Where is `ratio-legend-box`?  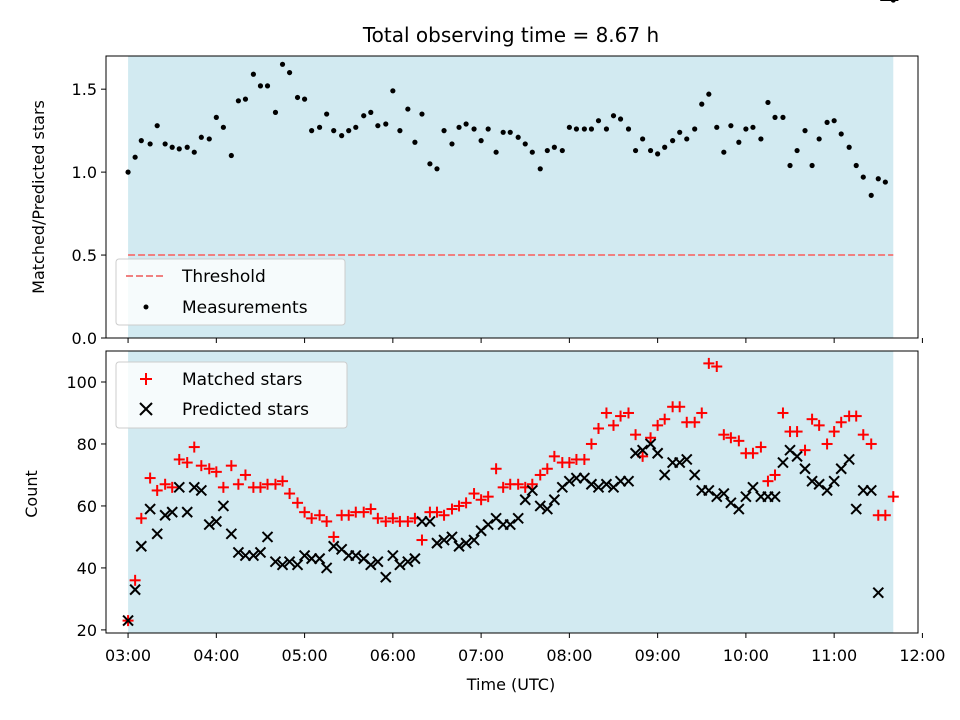 ratio-legend-box is located at coordinates (230, 292).